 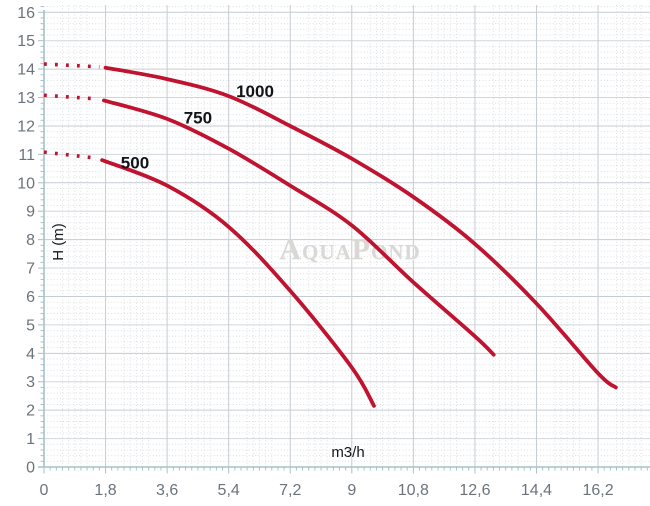 I want to click on x-tick-label: 14,4, so click(x=536, y=490).